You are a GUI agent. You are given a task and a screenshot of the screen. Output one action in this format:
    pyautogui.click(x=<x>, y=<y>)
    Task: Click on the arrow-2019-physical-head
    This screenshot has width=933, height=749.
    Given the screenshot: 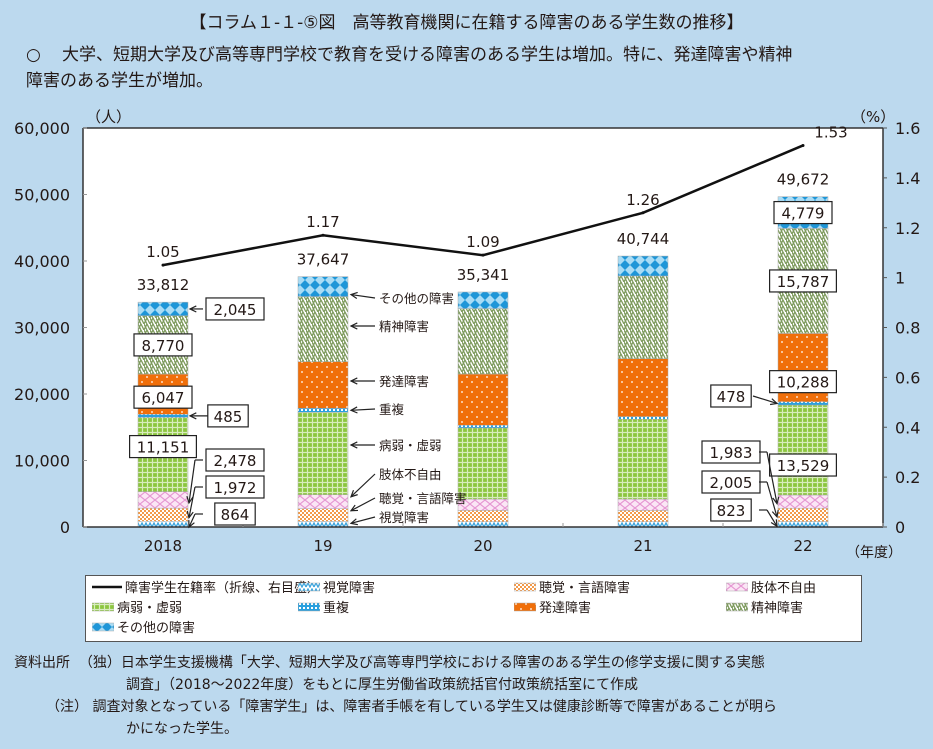 What is the action you would take?
    pyautogui.click(x=353, y=493)
    